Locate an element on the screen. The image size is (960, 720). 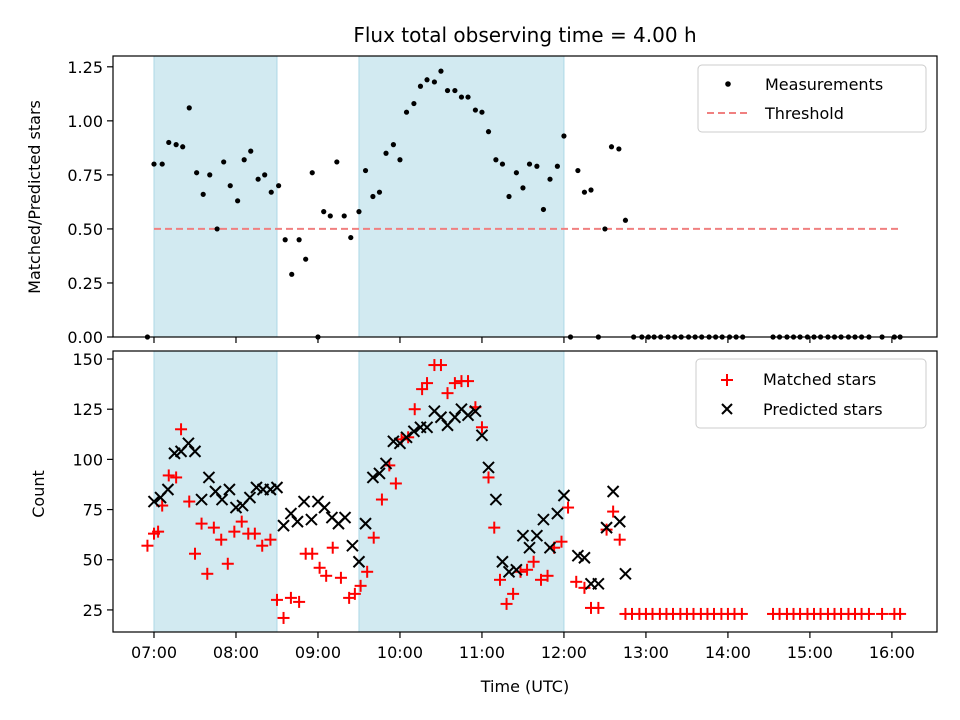
x-tick-label: 15:00 is located at coordinates (810, 652).